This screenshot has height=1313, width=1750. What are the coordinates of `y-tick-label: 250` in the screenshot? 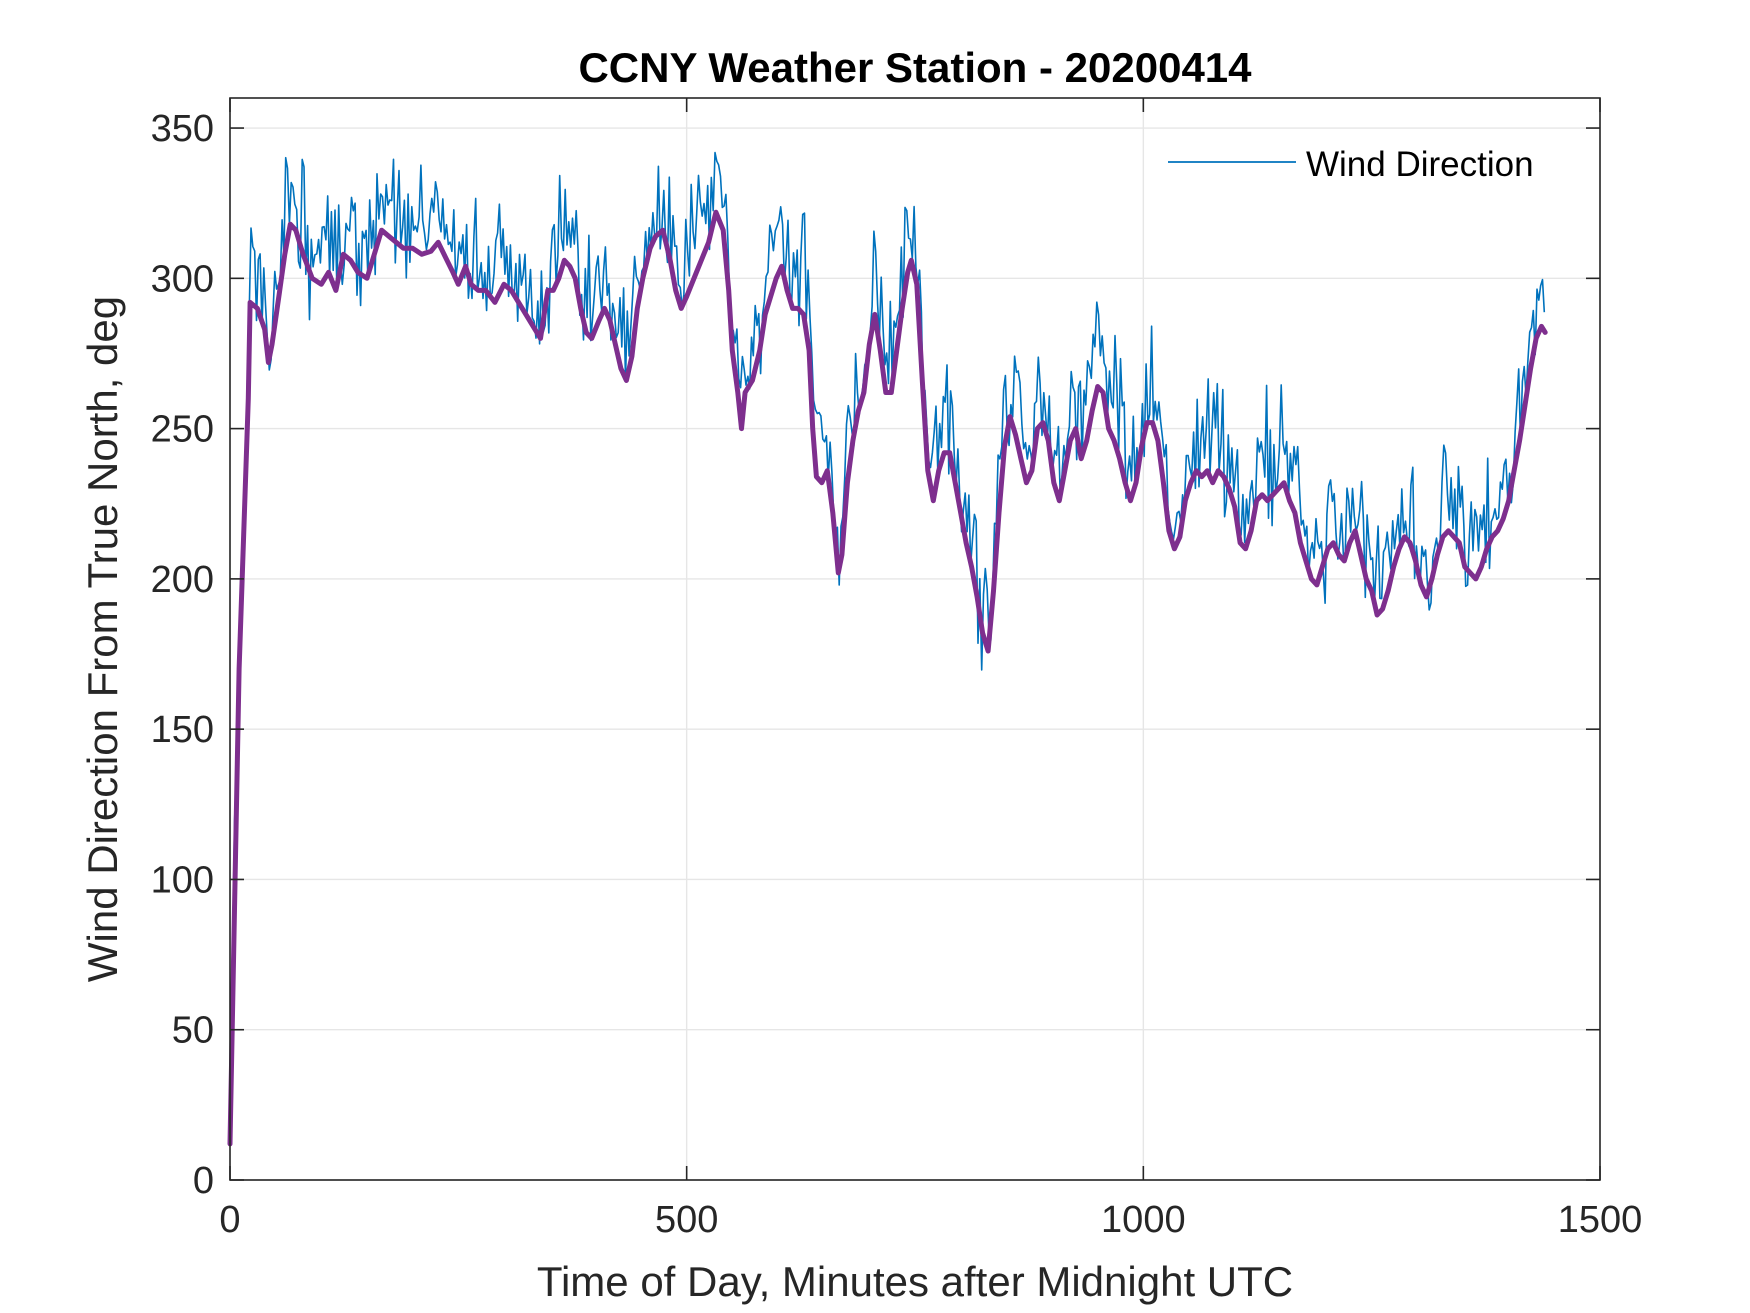 It's located at (182, 430).